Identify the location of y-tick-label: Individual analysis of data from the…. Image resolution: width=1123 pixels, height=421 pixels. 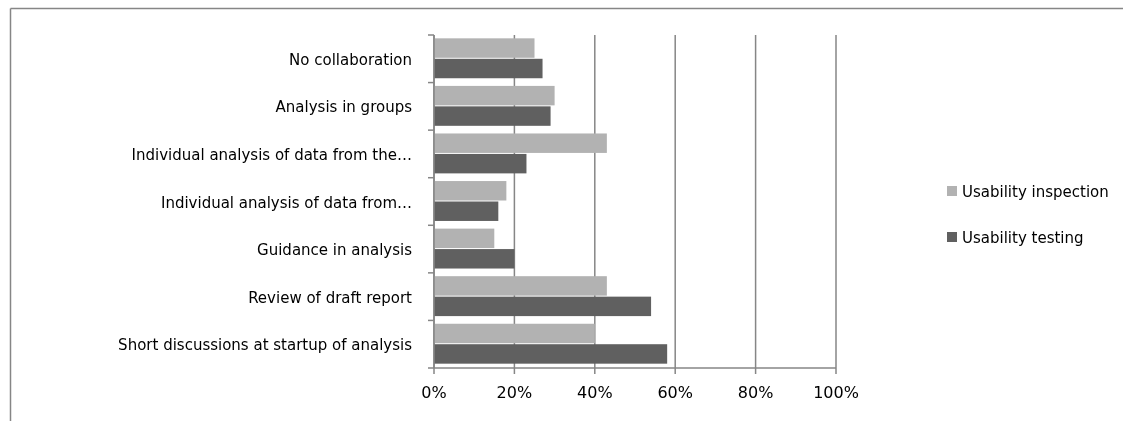
(271, 154).